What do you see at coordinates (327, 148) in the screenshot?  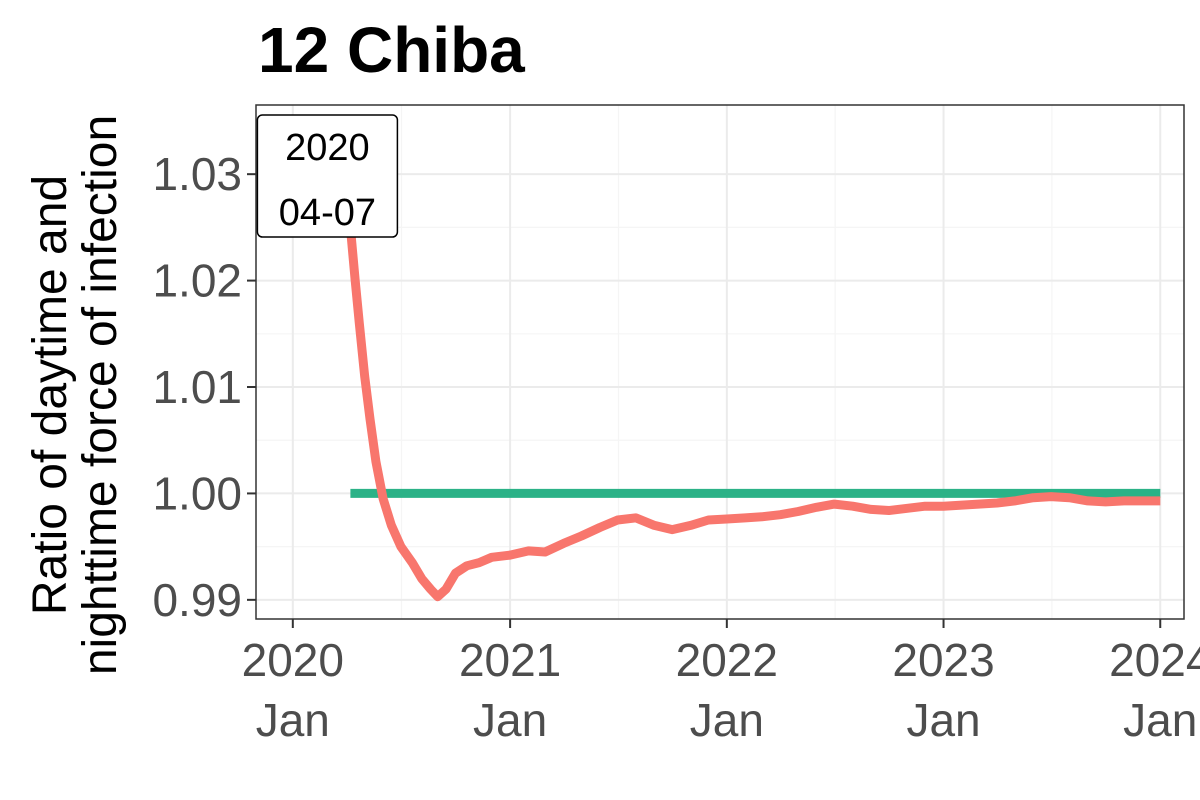 I see `annotation-year: 2020` at bounding box center [327, 148].